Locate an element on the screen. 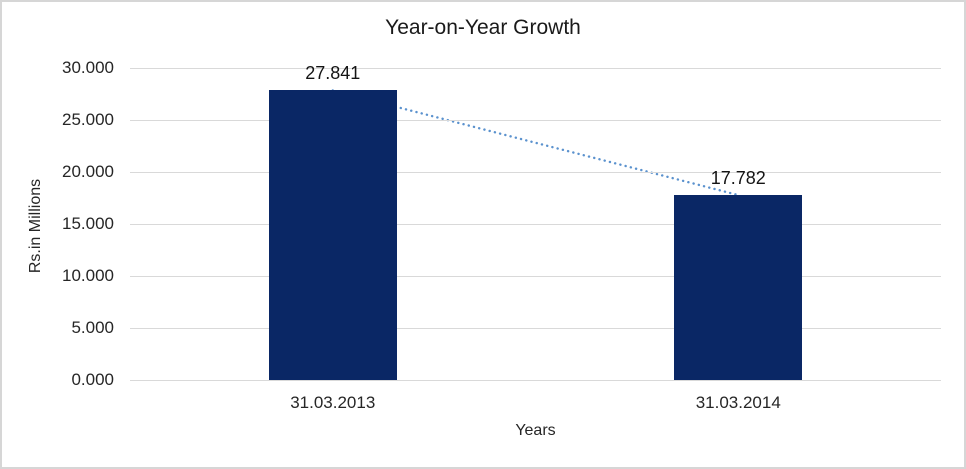  bar-data-label: 27.841 is located at coordinates (333, 73).